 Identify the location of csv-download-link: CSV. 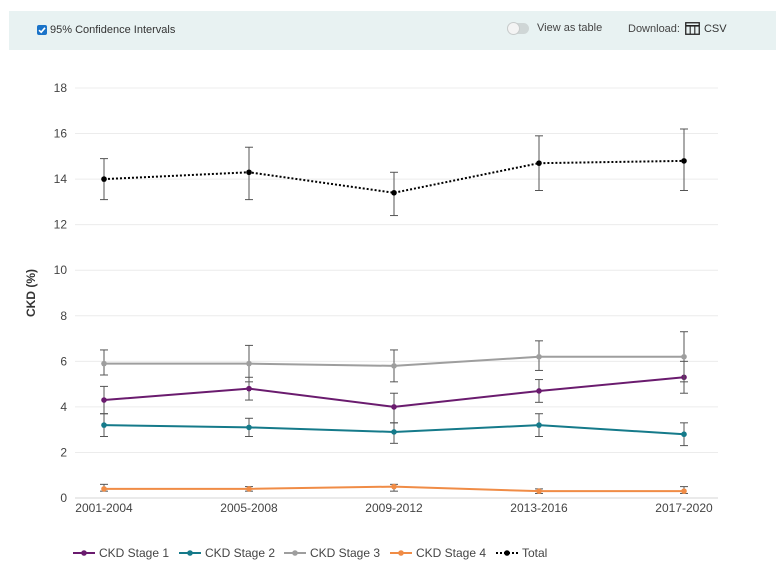
(706, 28).